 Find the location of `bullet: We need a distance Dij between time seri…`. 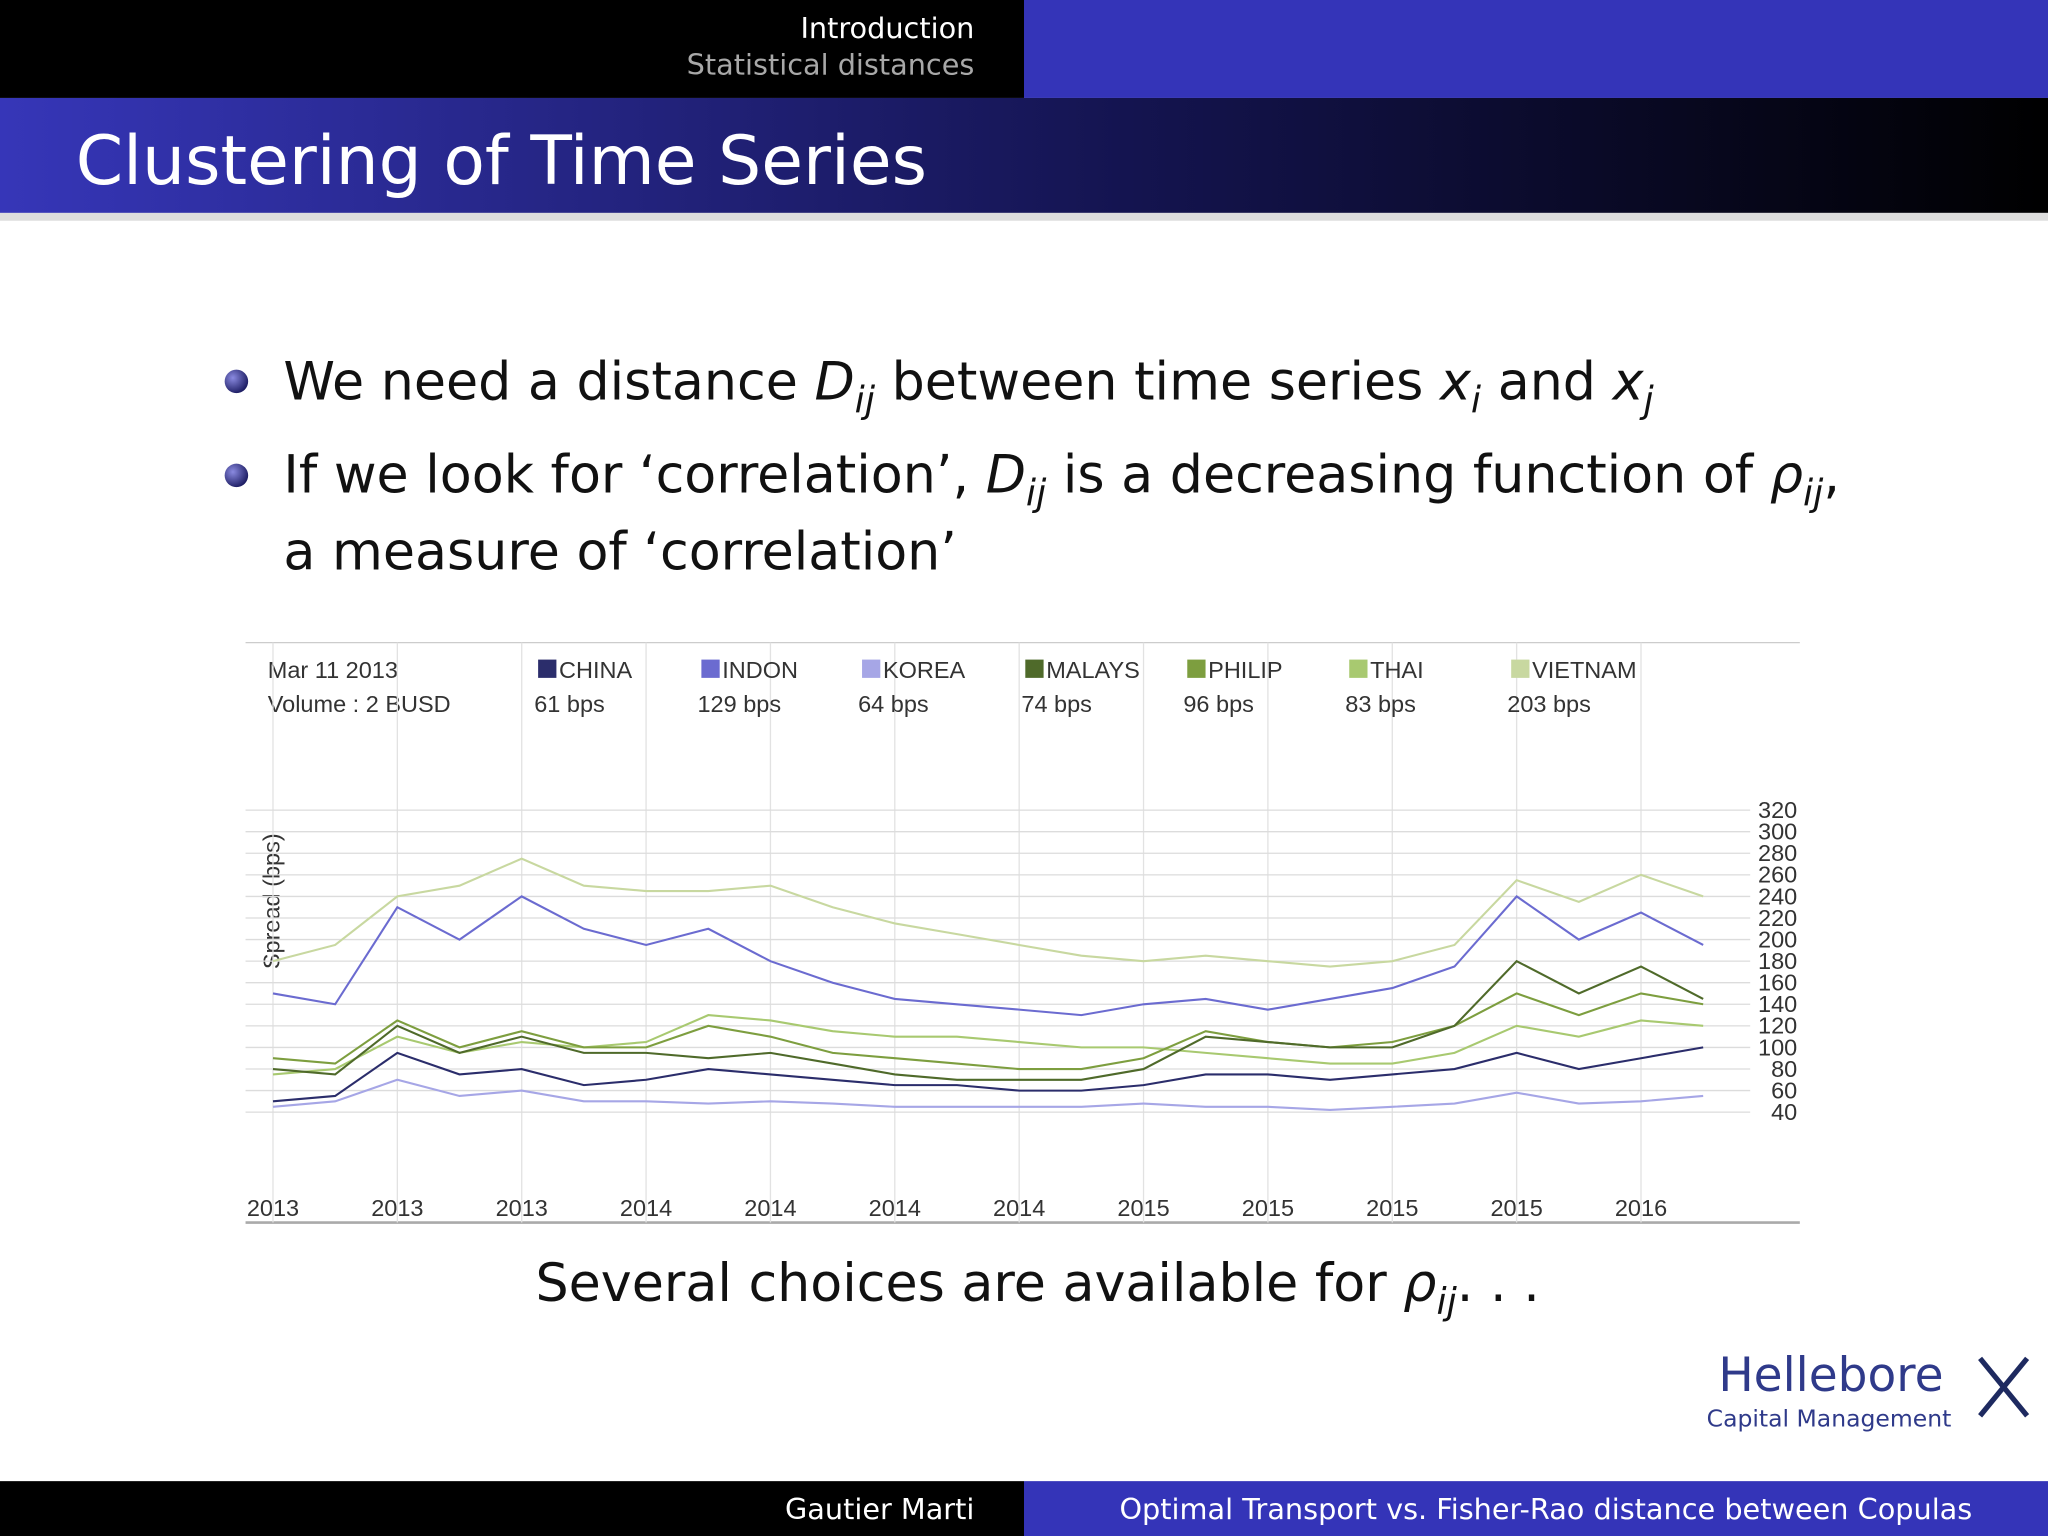

bullet: We need a distance Dij between time seri… is located at coordinates (968, 387).